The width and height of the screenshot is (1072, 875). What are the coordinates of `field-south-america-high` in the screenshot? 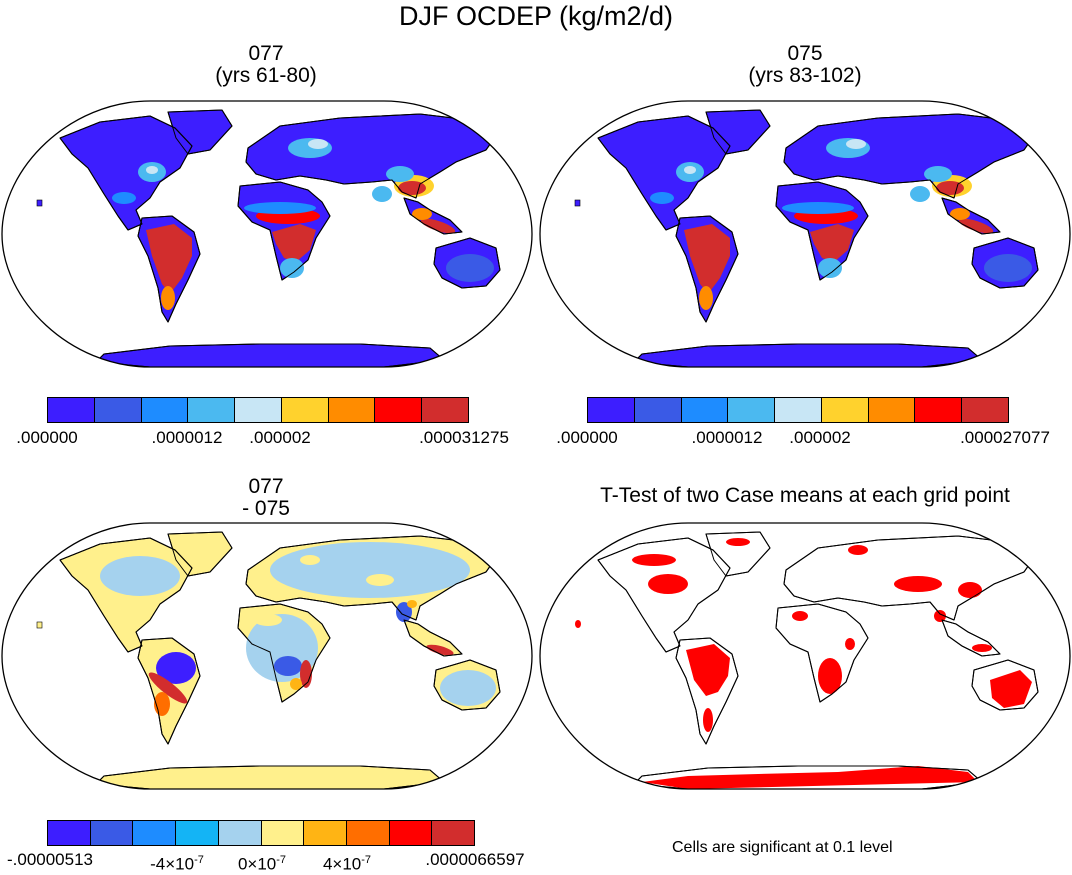 It's located at (169, 259).